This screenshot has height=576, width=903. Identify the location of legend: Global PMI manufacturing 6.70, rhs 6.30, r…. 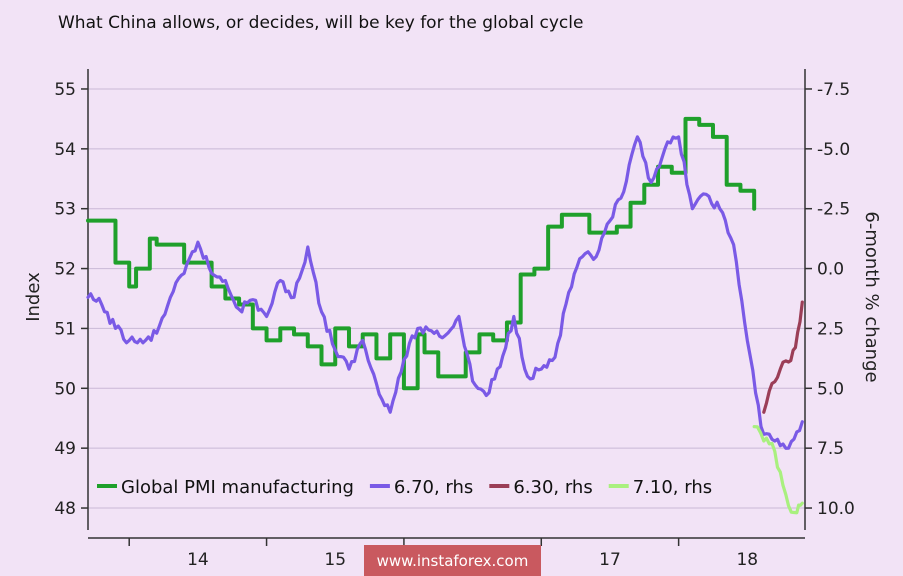
(412, 485).